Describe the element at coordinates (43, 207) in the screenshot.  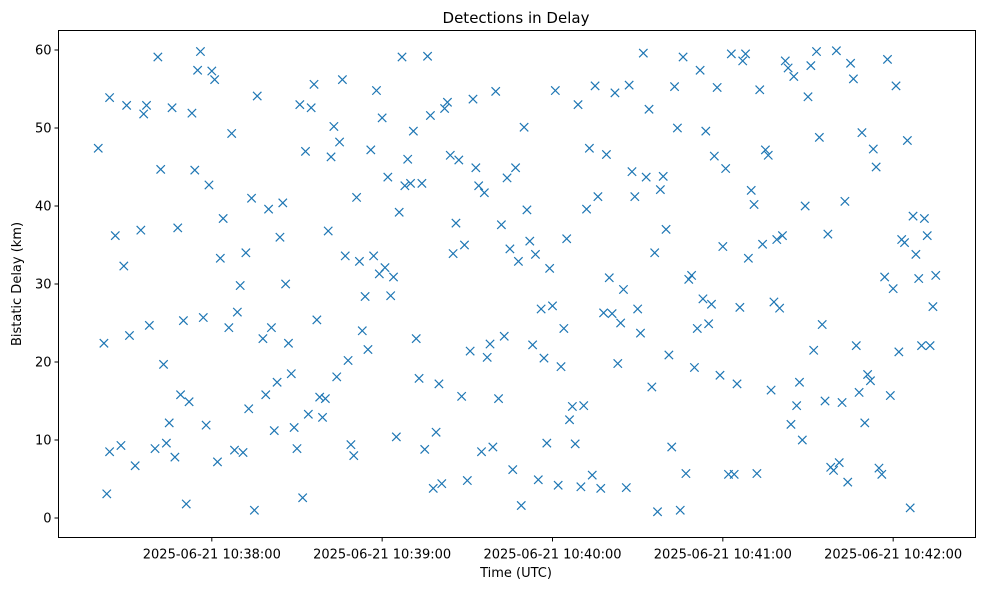
I see `y-tick-label: 40` at that location.